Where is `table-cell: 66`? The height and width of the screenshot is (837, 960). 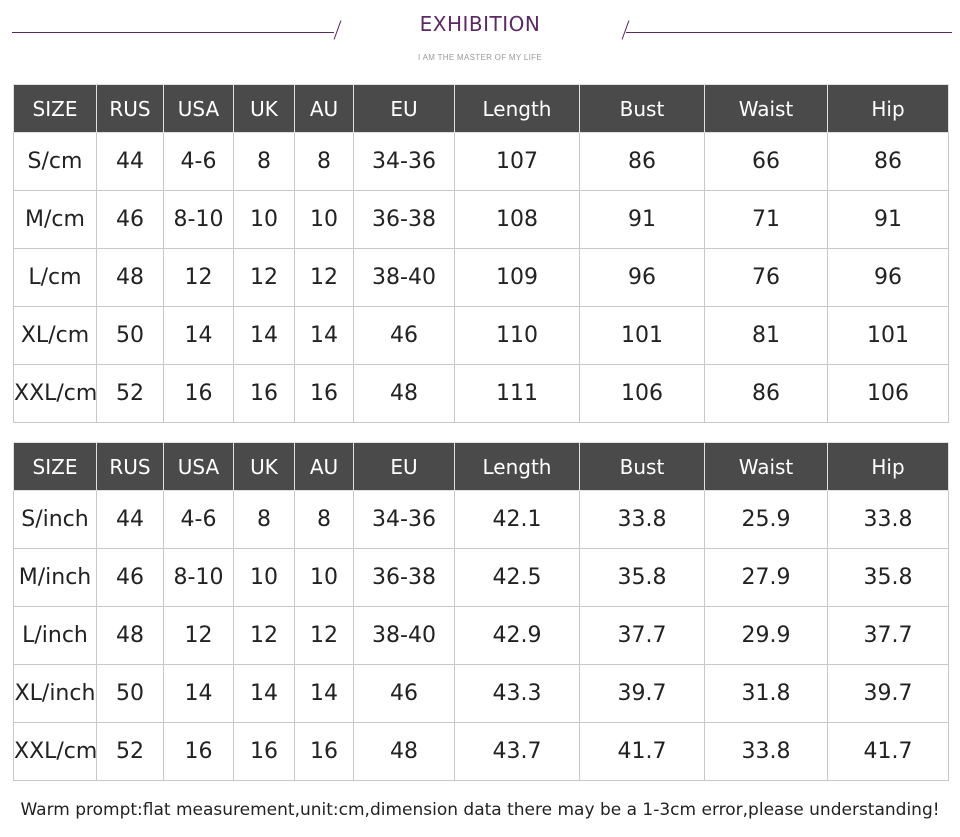
table-cell: 66 is located at coordinates (766, 161).